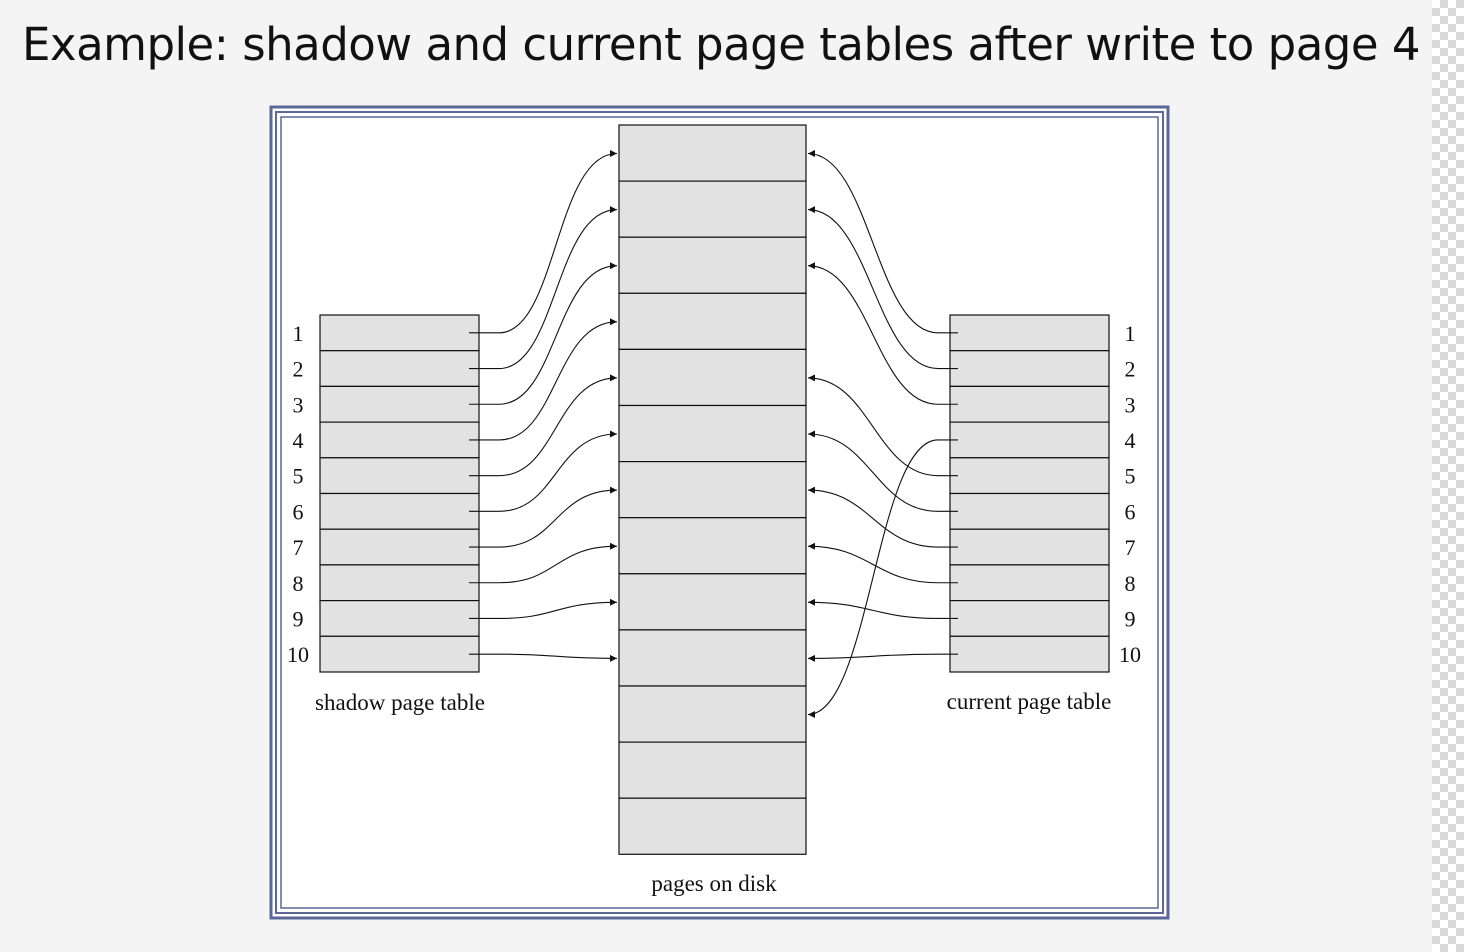  What do you see at coordinates (298, 404) in the screenshot?
I see `shadow-row-number: 3` at bounding box center [298, 404].